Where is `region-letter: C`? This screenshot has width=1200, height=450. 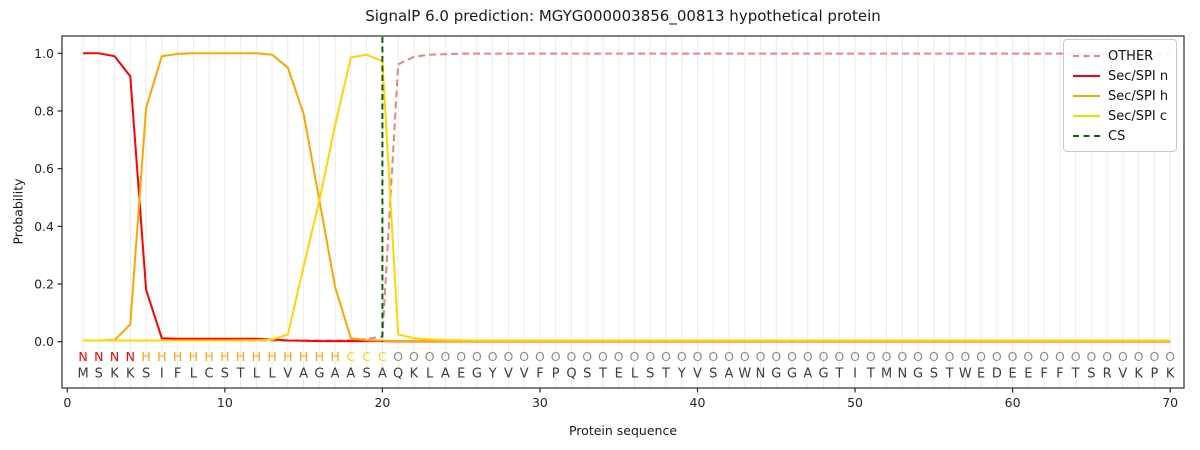
region-letter: C is located at coordinates (366, 356).